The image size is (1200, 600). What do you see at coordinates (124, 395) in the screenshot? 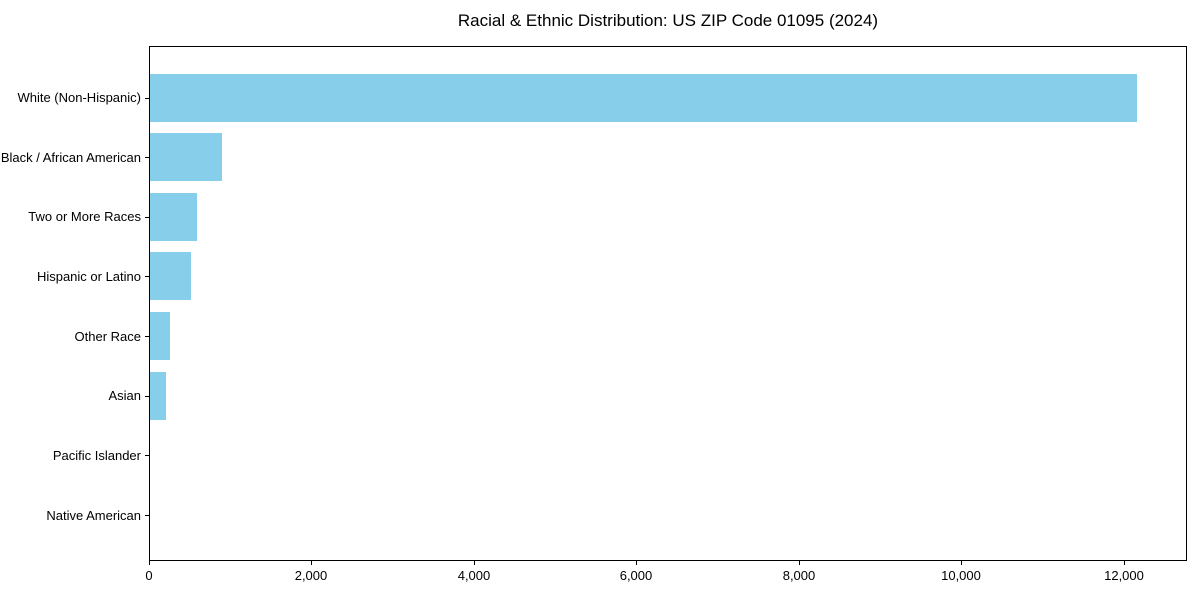
I see `y-axis-label: Asian` at bounding box center [124, 395].